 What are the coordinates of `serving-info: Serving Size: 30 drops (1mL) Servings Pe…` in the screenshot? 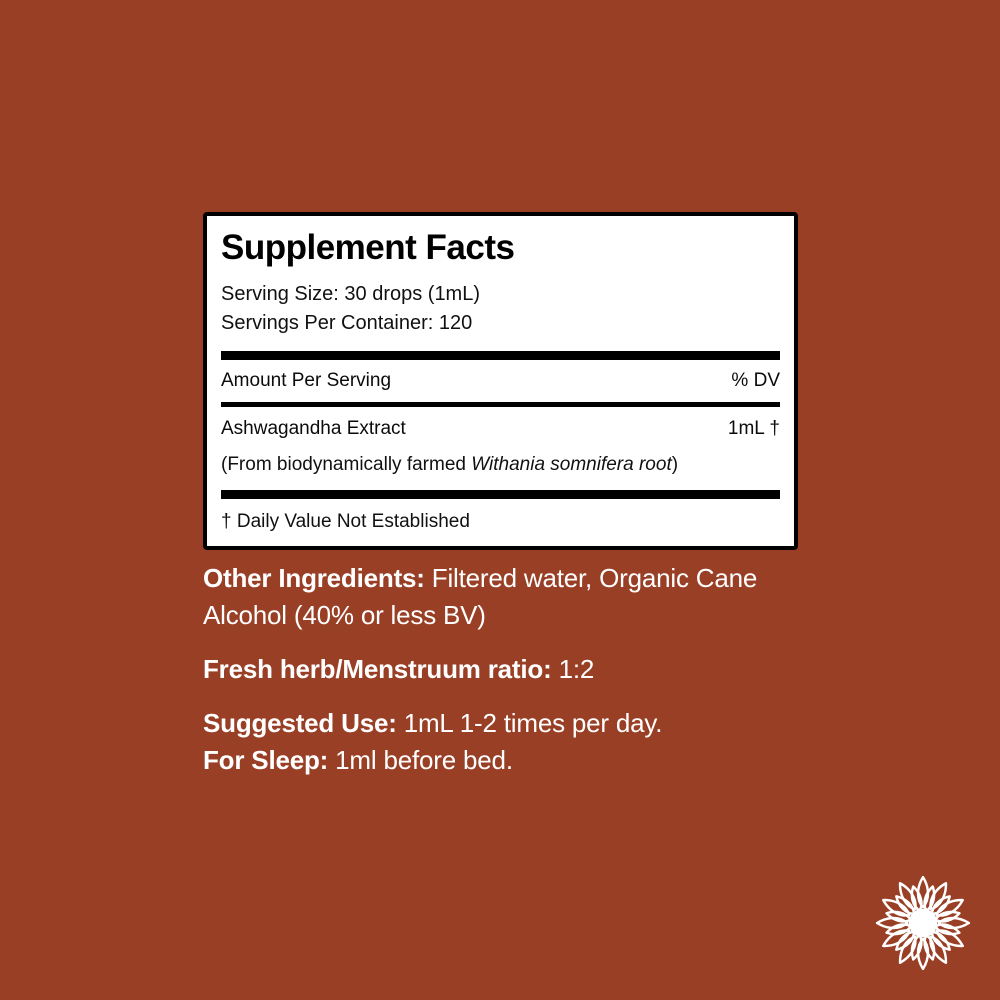 It's located at (500, 309).